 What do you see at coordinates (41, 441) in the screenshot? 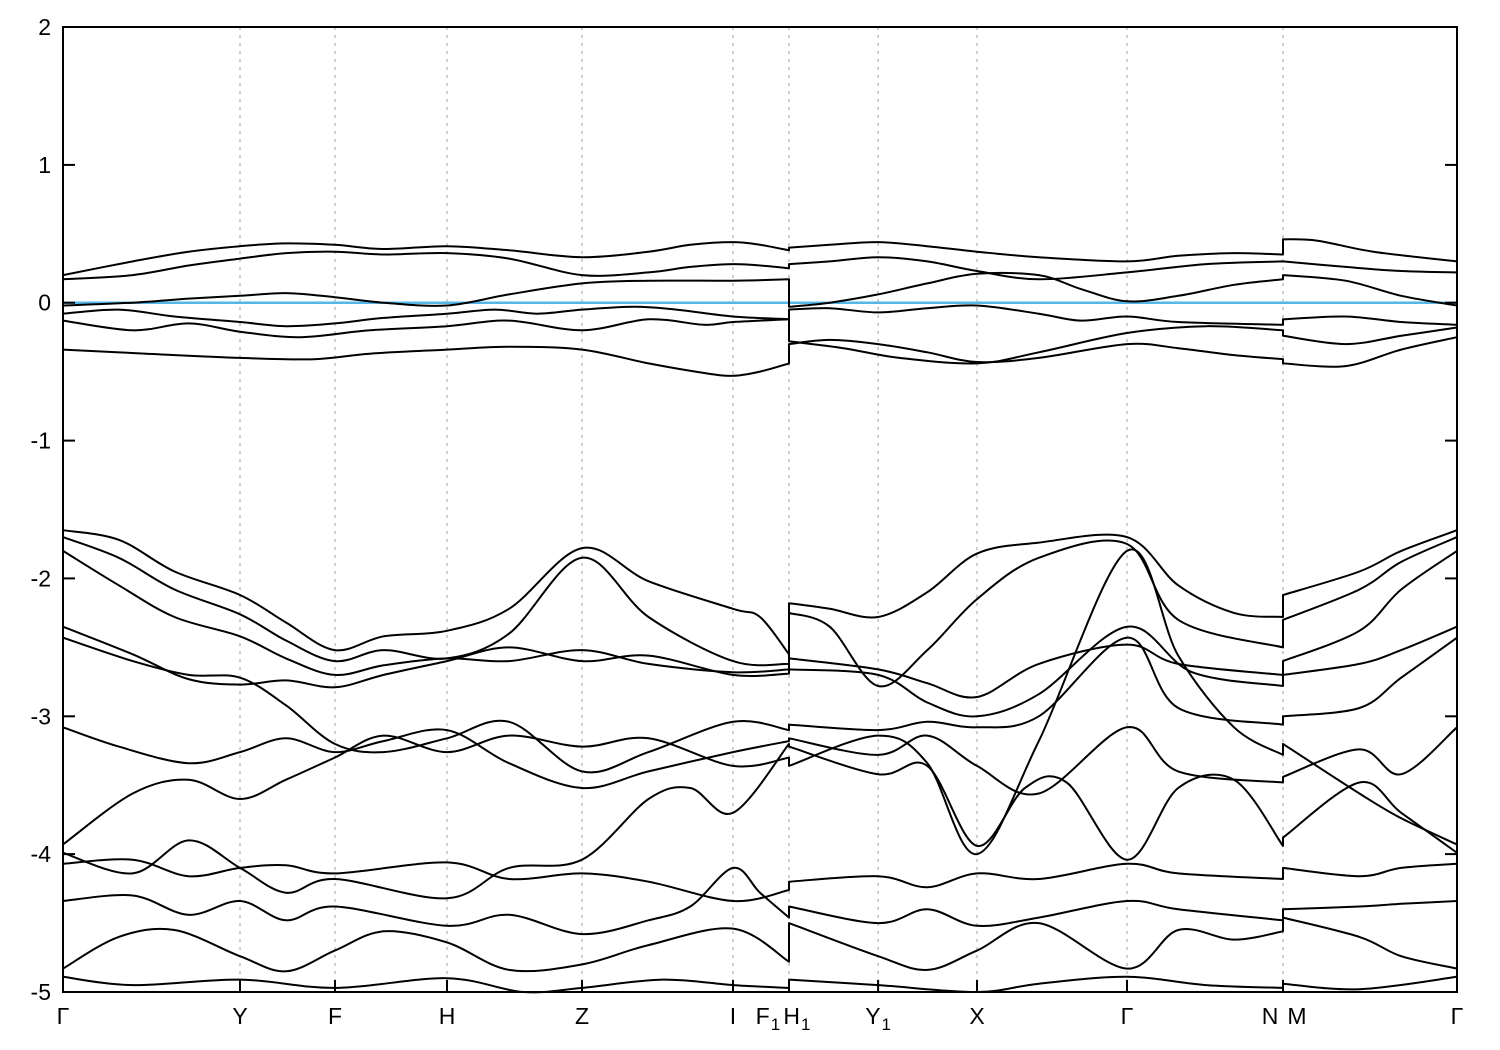
I see `y-tick-label: -1` at bounding box center [41, 441].